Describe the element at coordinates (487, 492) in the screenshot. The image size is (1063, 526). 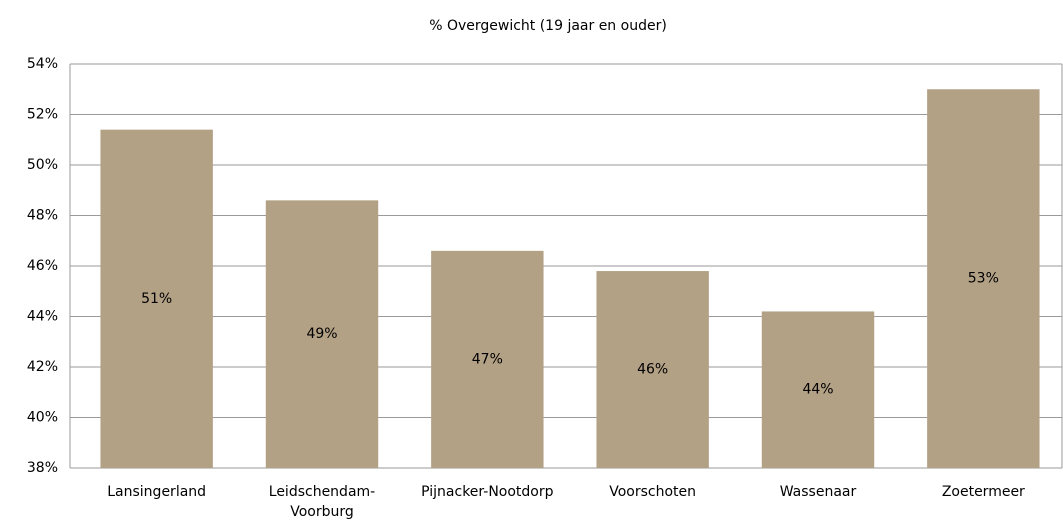
I see `x-tick-label: Pijnacker-Nootdorp` at that location.